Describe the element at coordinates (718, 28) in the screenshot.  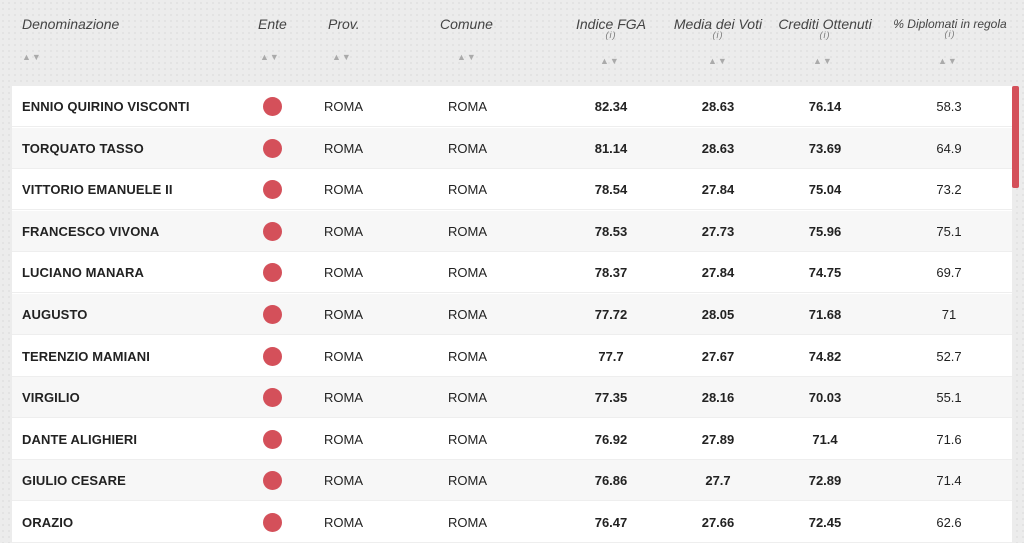
I see `col-header-media-voti: Media dei Voti (i)` at that location.